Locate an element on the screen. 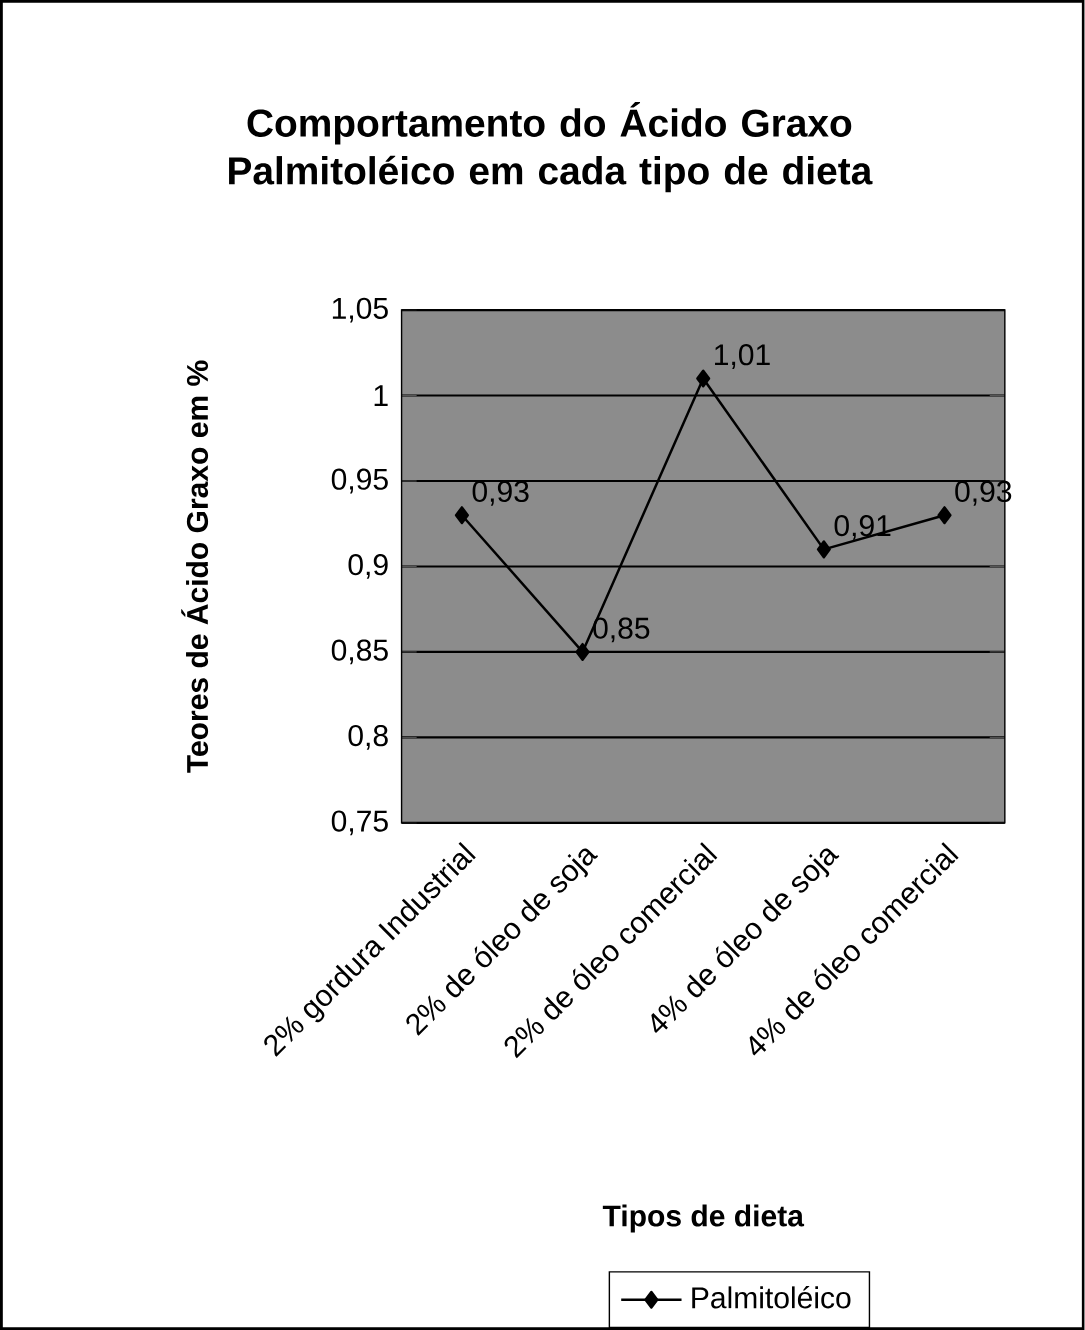  data-label: 0,85 is located at coordinates (621, 630).